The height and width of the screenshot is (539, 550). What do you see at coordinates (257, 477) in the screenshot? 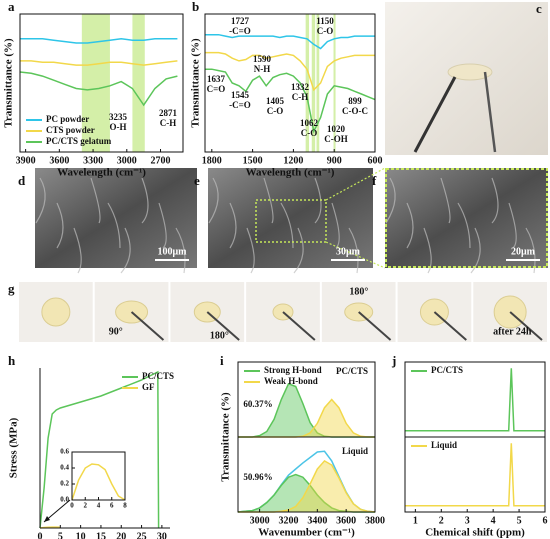
I see `annotation: 50.96%` at bounding box center [257, 477].